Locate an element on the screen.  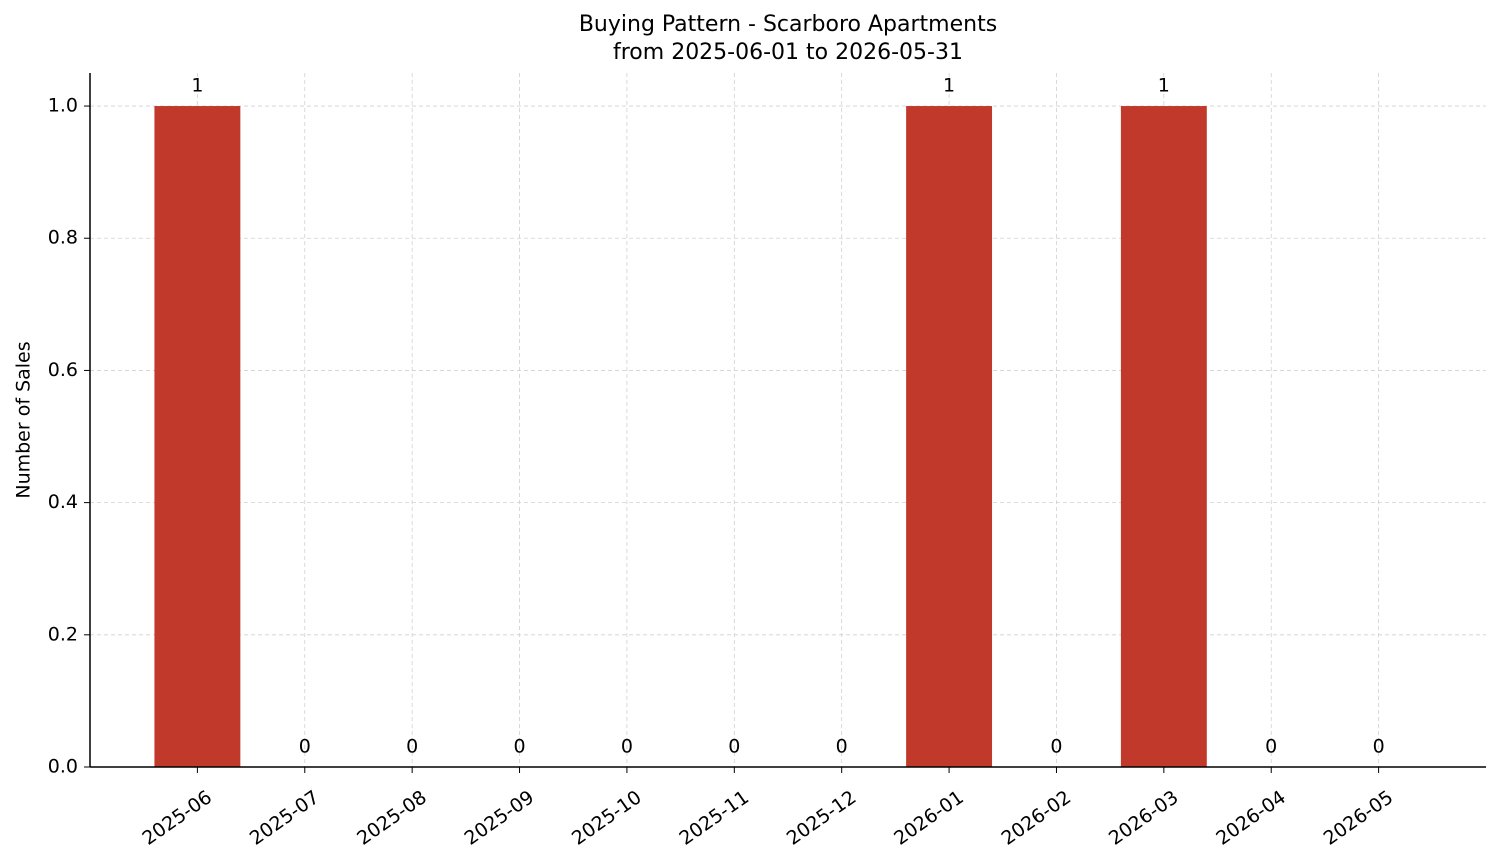
x-tick-label: 2025-12 is located at coordinates (822, 818).